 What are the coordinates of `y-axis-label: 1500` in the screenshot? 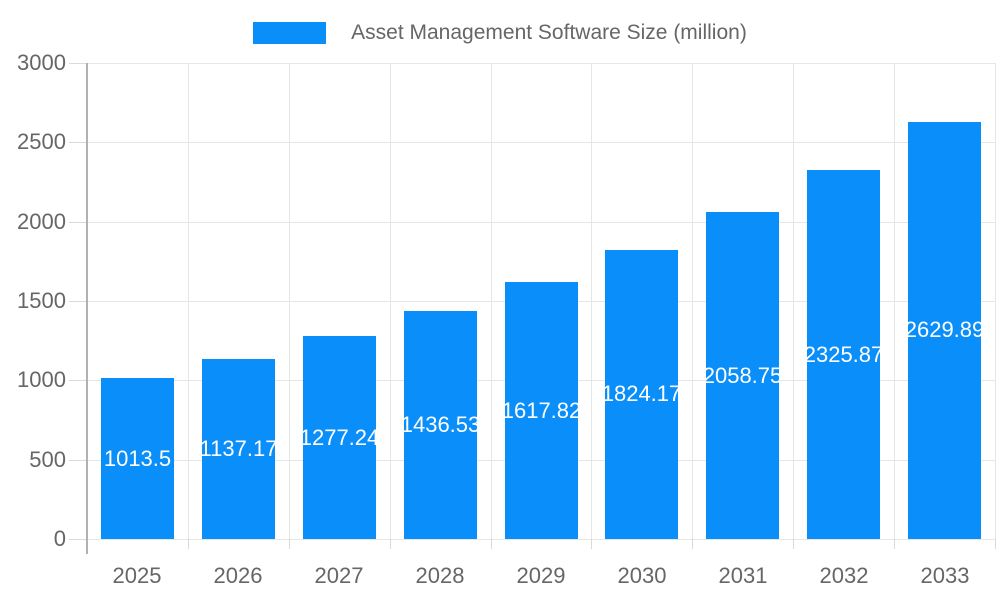 It's located at (41, 300).